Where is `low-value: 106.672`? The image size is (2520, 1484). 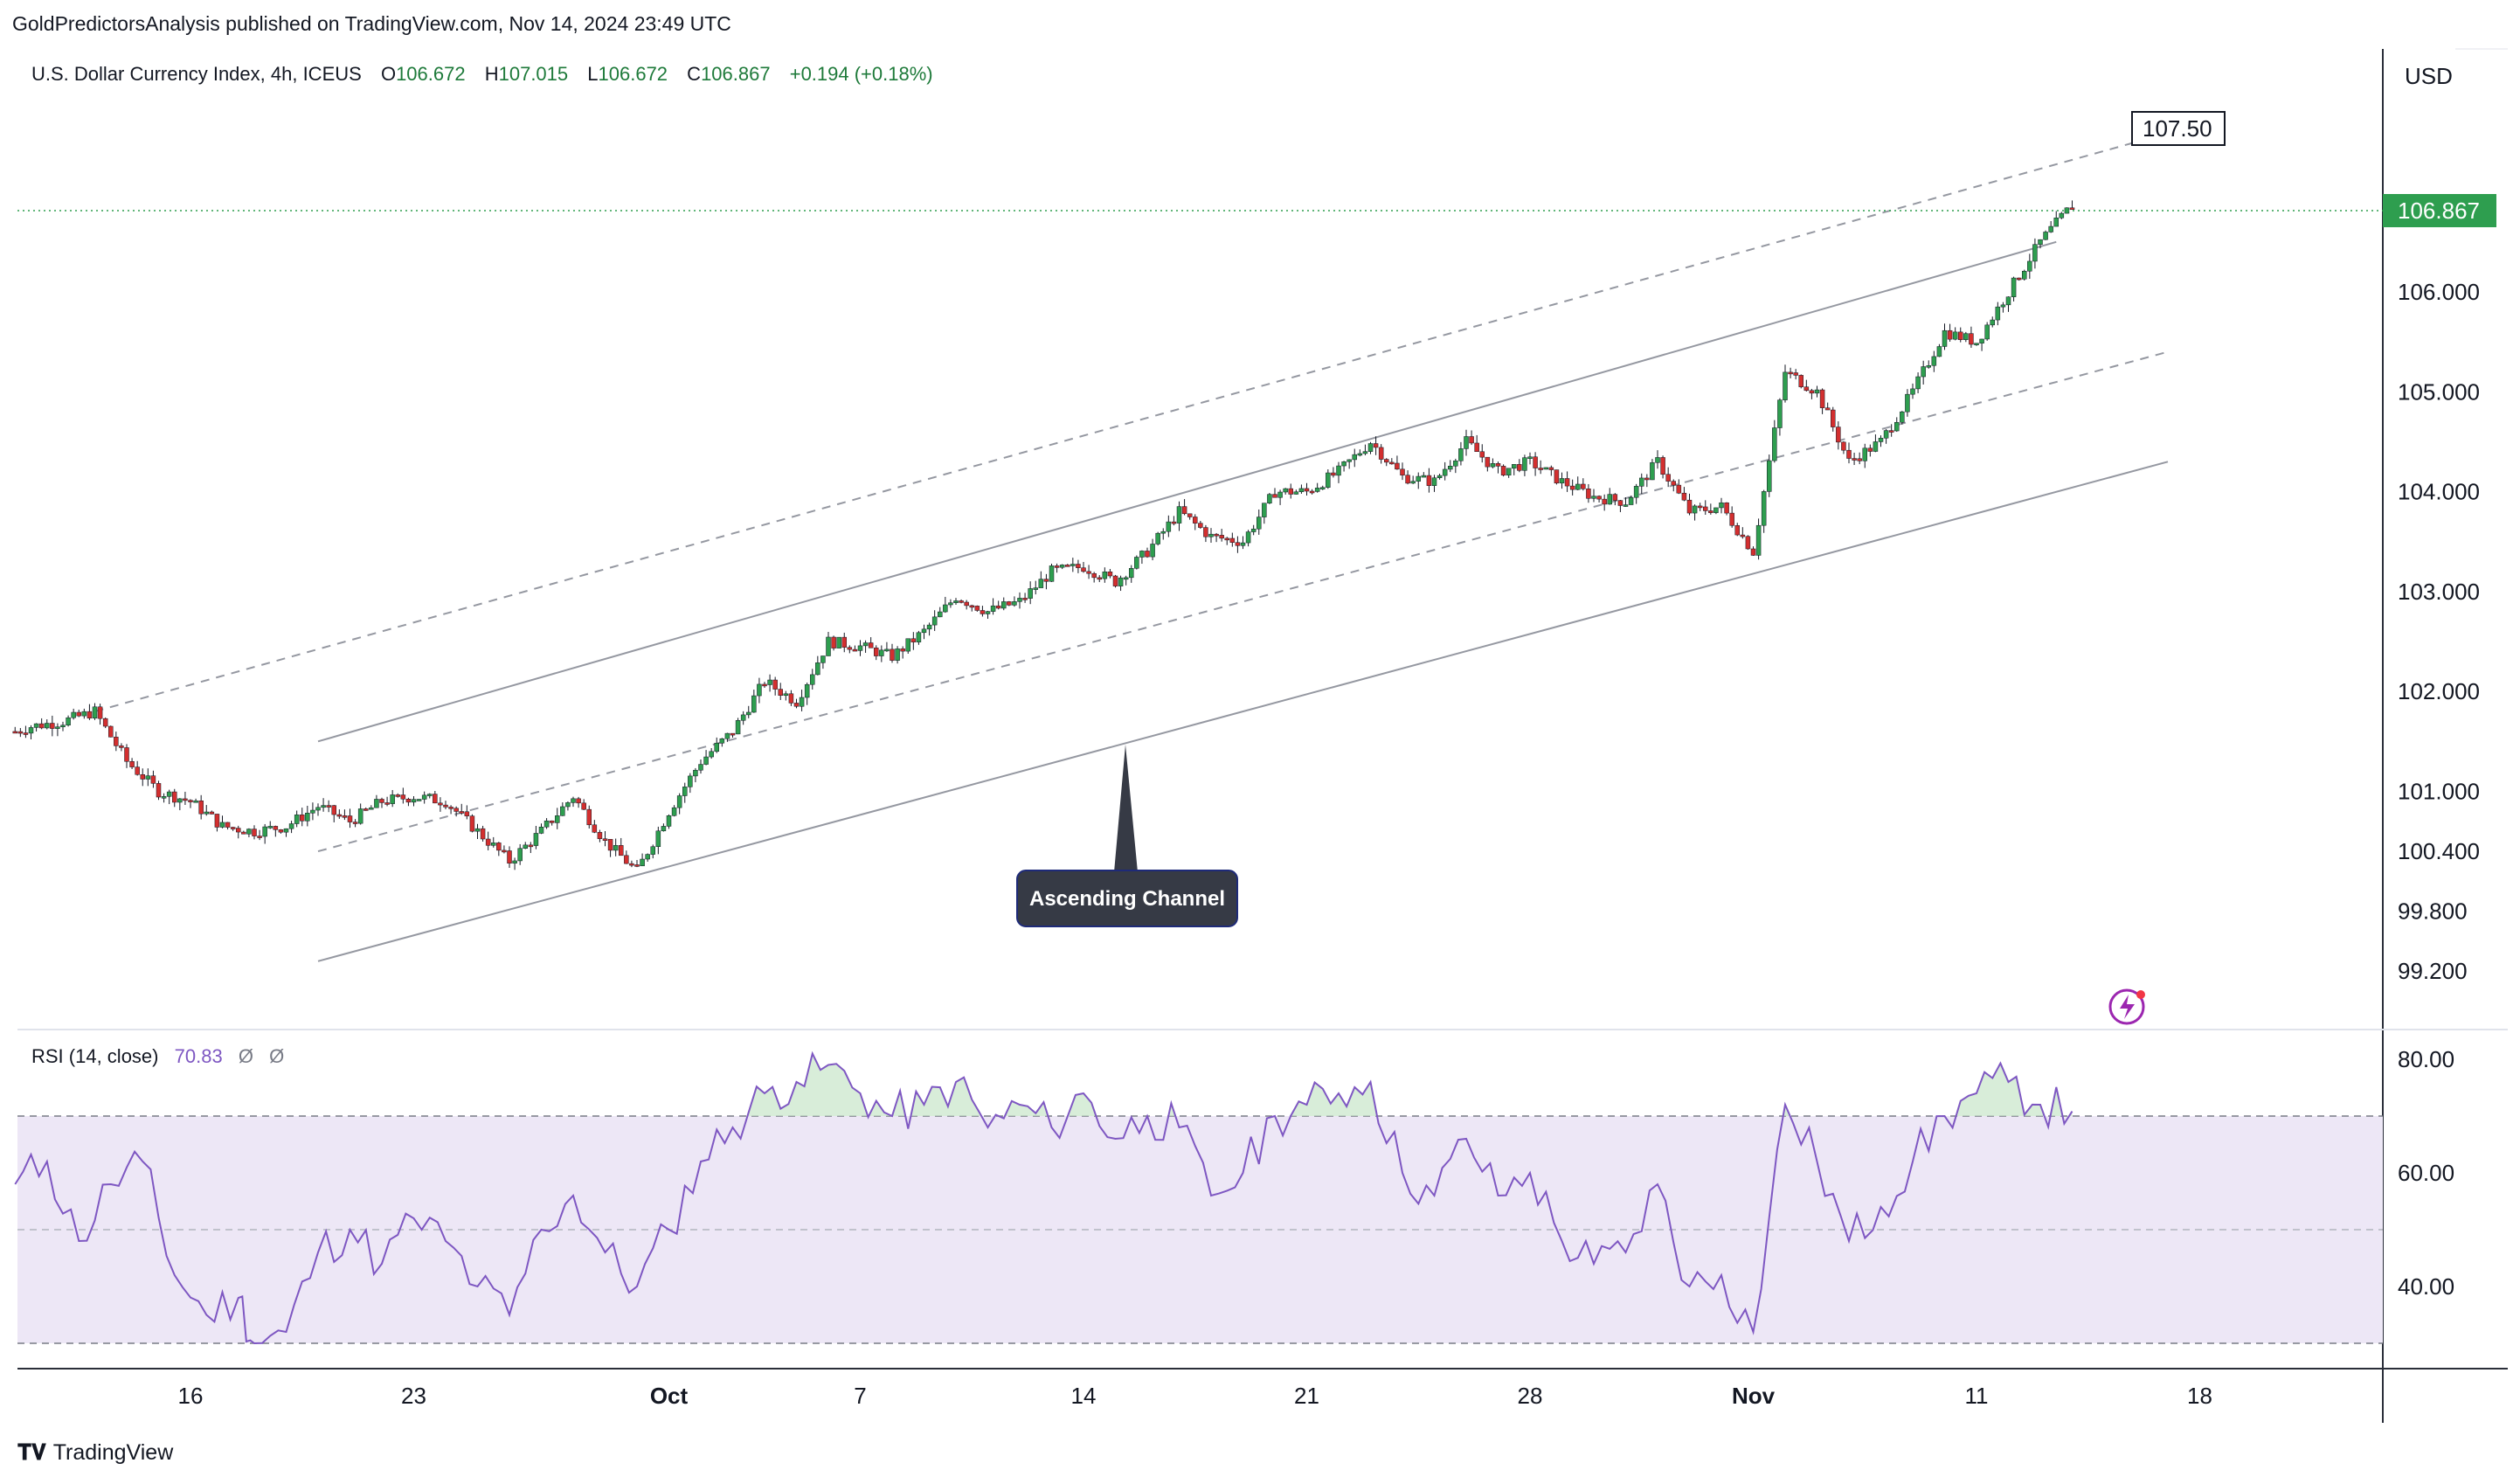
low-value: 106.672 is located at coordinates (633, 74).